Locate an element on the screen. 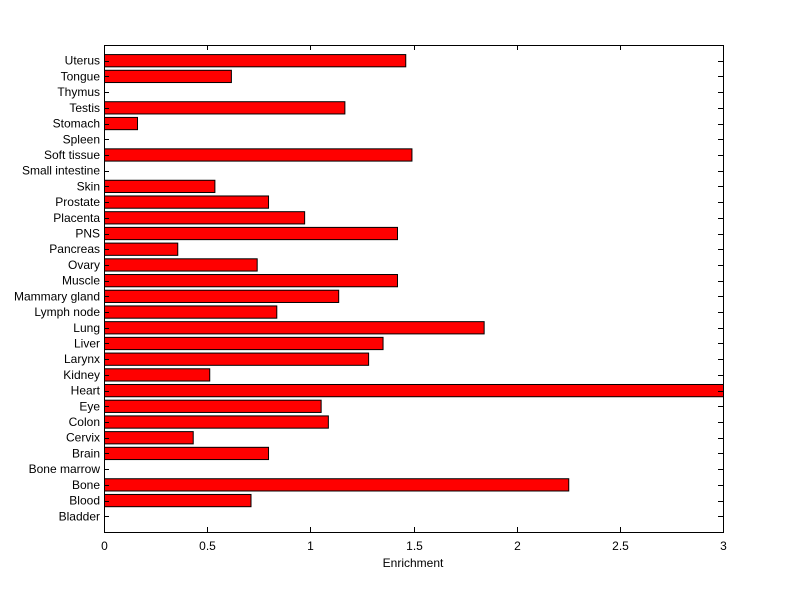 Image resolution: width=800 pixels, height=604 pixels. y-tick-label-ovary: Ovary is located at coordinates (84, 265).